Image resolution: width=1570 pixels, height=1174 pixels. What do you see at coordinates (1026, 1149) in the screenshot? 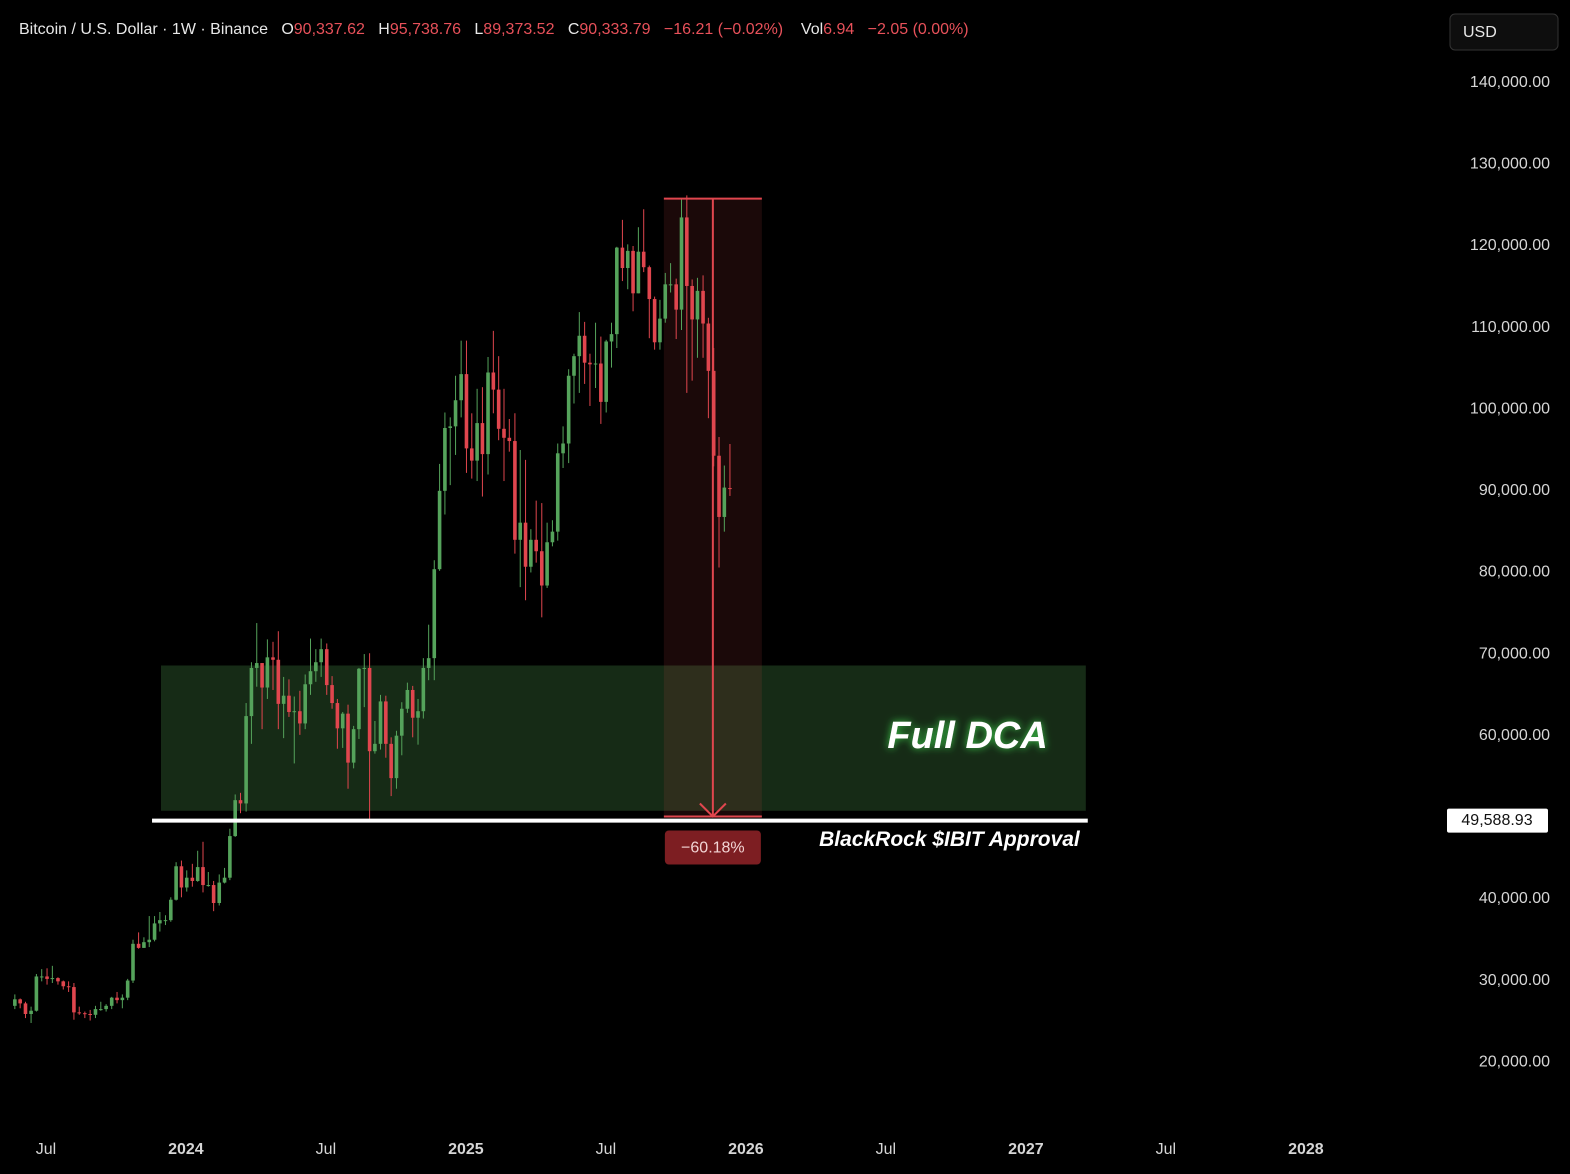
I see `x-tick-label: 2027` at bounding box center [1026, 1149].